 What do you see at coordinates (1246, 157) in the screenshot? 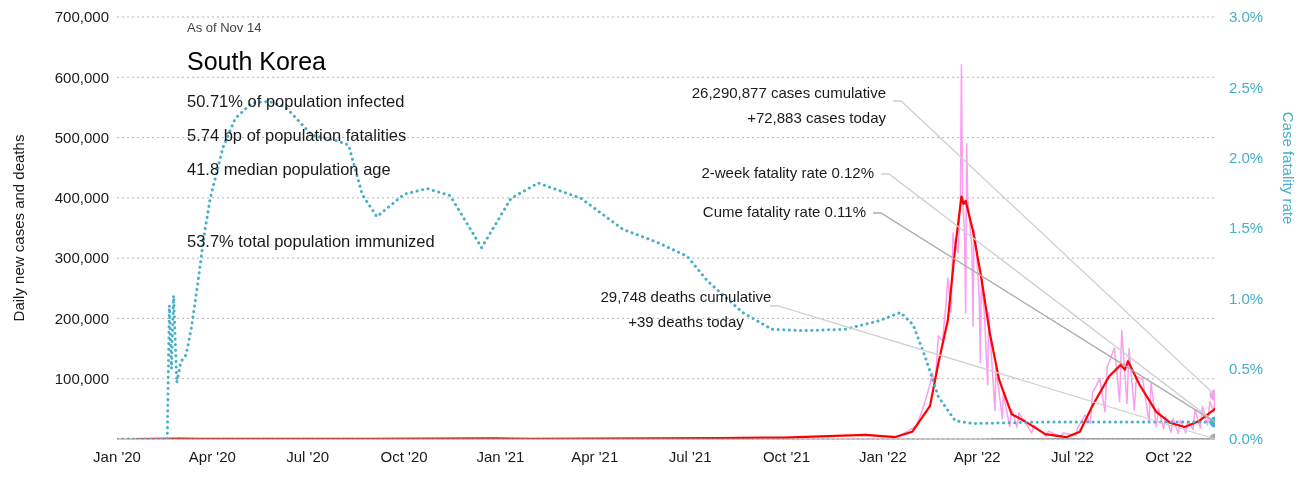
I see `y2-tick-label: 2.0%` at bounding box center [1246, 157].